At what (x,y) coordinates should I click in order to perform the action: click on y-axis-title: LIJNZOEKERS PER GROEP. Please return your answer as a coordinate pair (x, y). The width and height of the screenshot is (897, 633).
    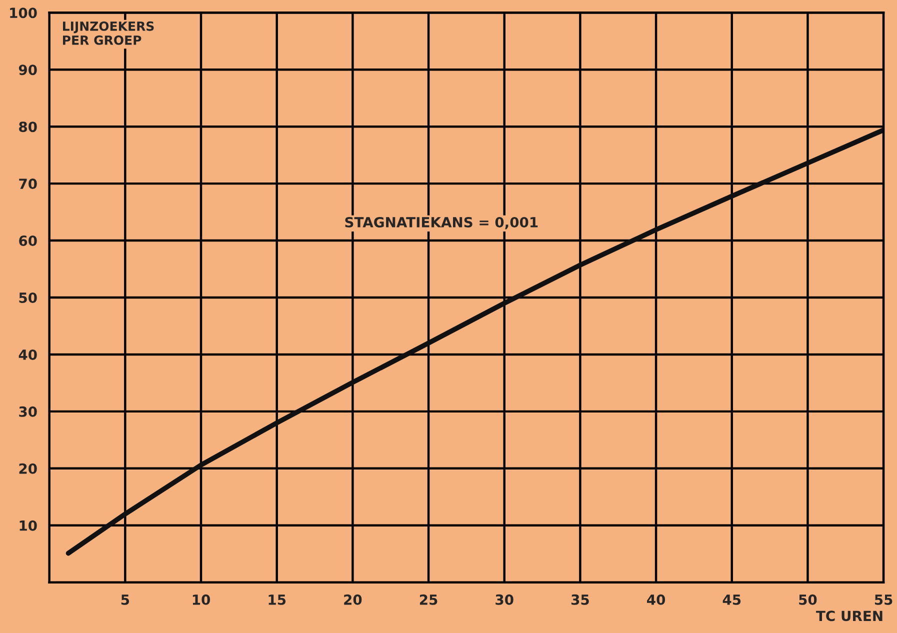
    Looking at the image, I should click on (108, 33).